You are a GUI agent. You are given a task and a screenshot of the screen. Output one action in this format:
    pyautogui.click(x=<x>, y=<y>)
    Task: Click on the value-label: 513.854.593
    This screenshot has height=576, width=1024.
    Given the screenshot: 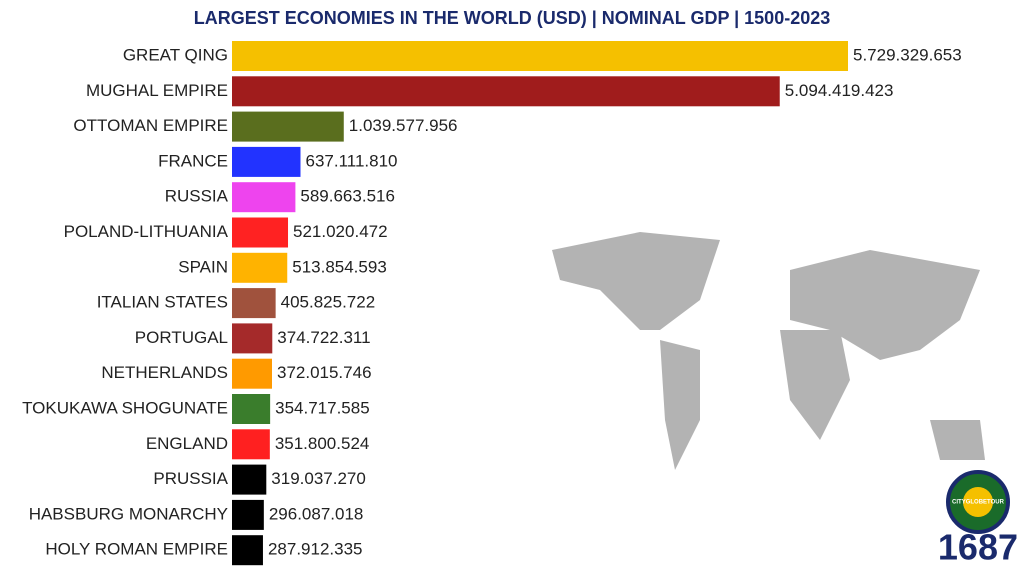 What is the action you would take?
    pyautogui.click(x=339, y=266)
    